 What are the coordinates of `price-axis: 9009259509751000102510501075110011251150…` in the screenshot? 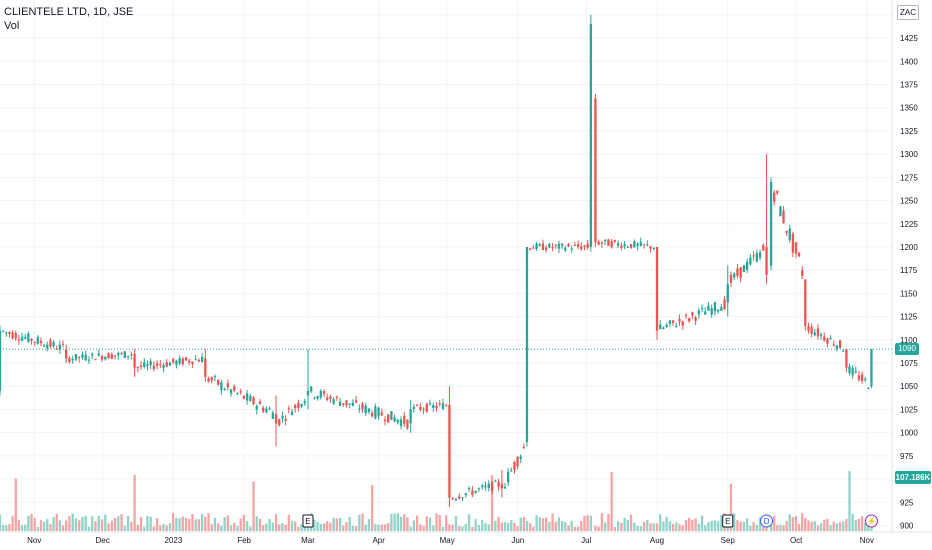 It's located at (909, 271).